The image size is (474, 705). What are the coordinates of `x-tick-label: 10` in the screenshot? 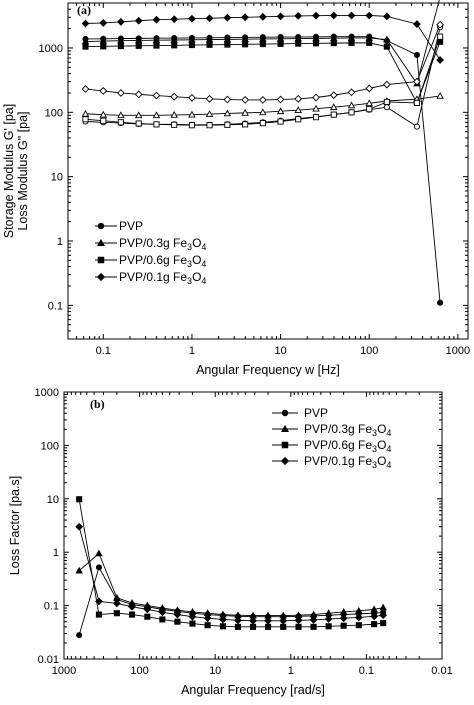 It's located at (280, 351).